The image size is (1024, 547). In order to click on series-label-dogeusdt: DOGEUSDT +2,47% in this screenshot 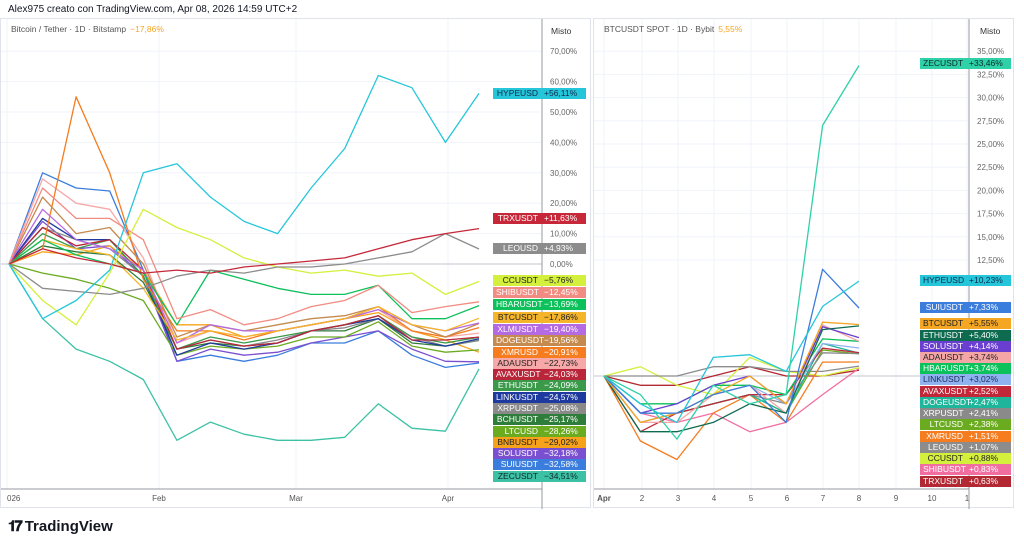, I will do `click(965, 402)`.